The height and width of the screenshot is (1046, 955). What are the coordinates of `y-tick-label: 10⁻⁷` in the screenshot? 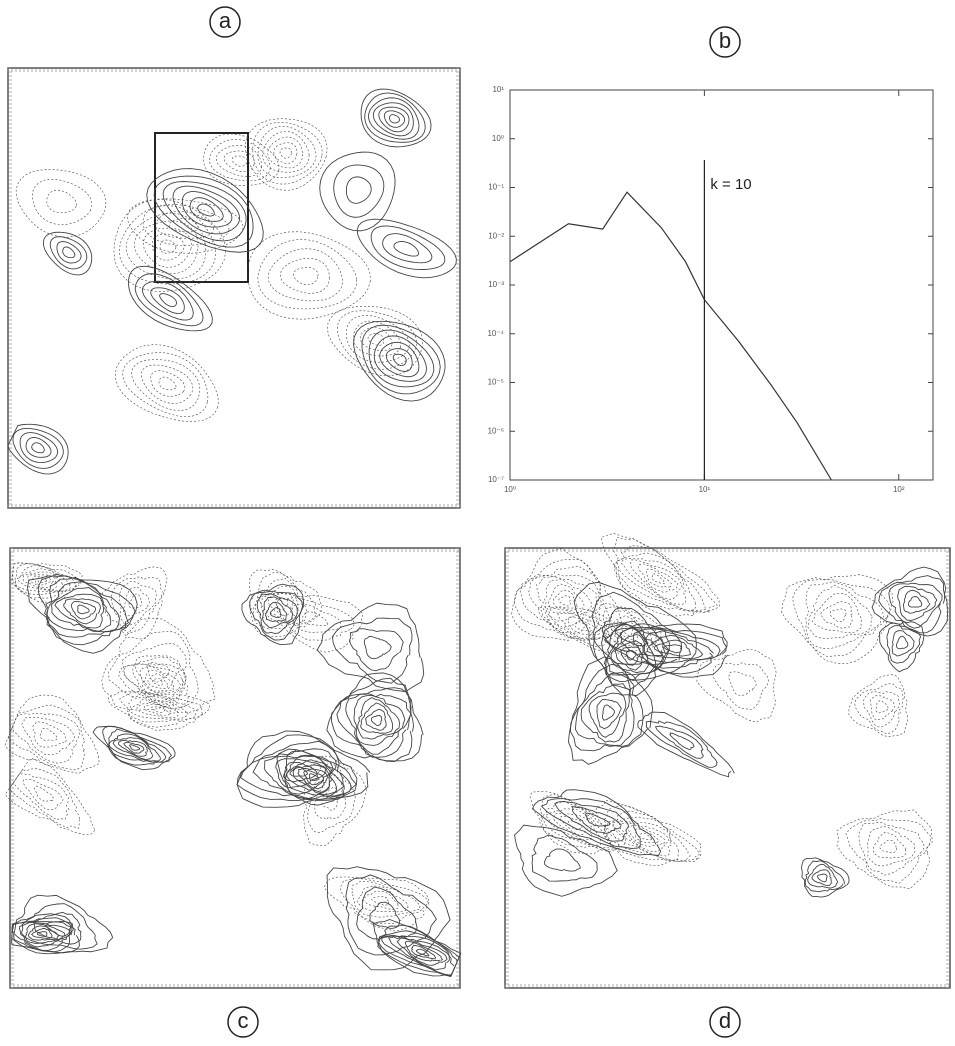 It's located at (496, 479).